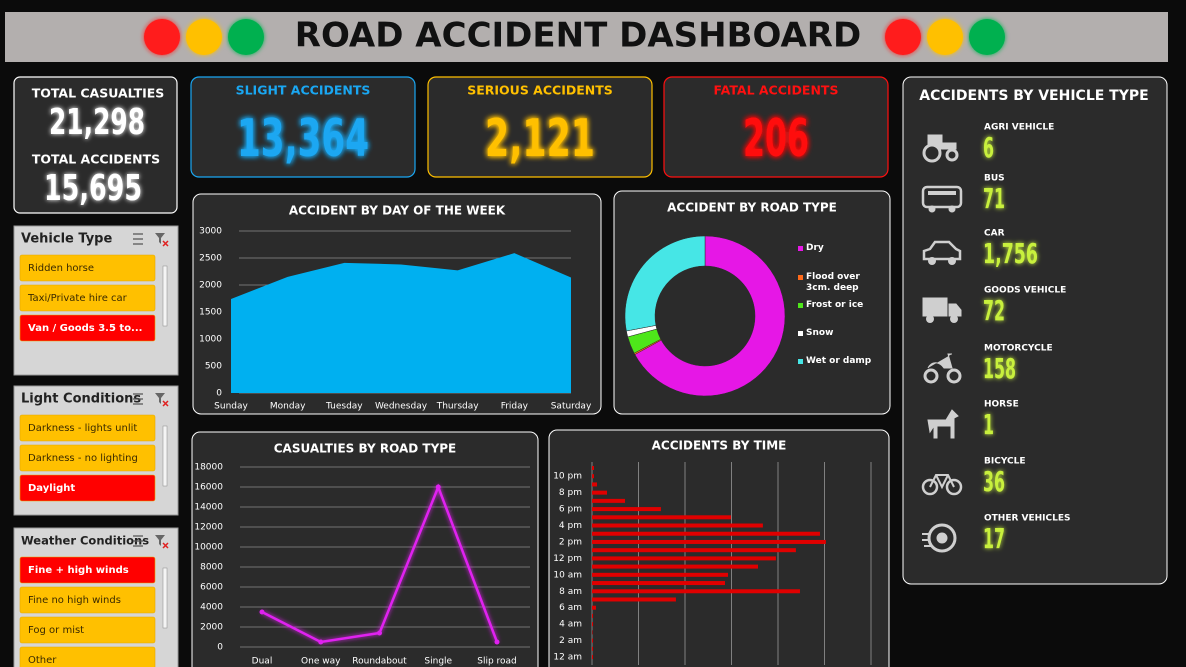 Image resolution: width=1186 pixels, height=667 pixels. What do you see at coordinates (567, 575) in the screenshot?
I see `y-tick-label: 10 am` at bounding box center [567, 575].